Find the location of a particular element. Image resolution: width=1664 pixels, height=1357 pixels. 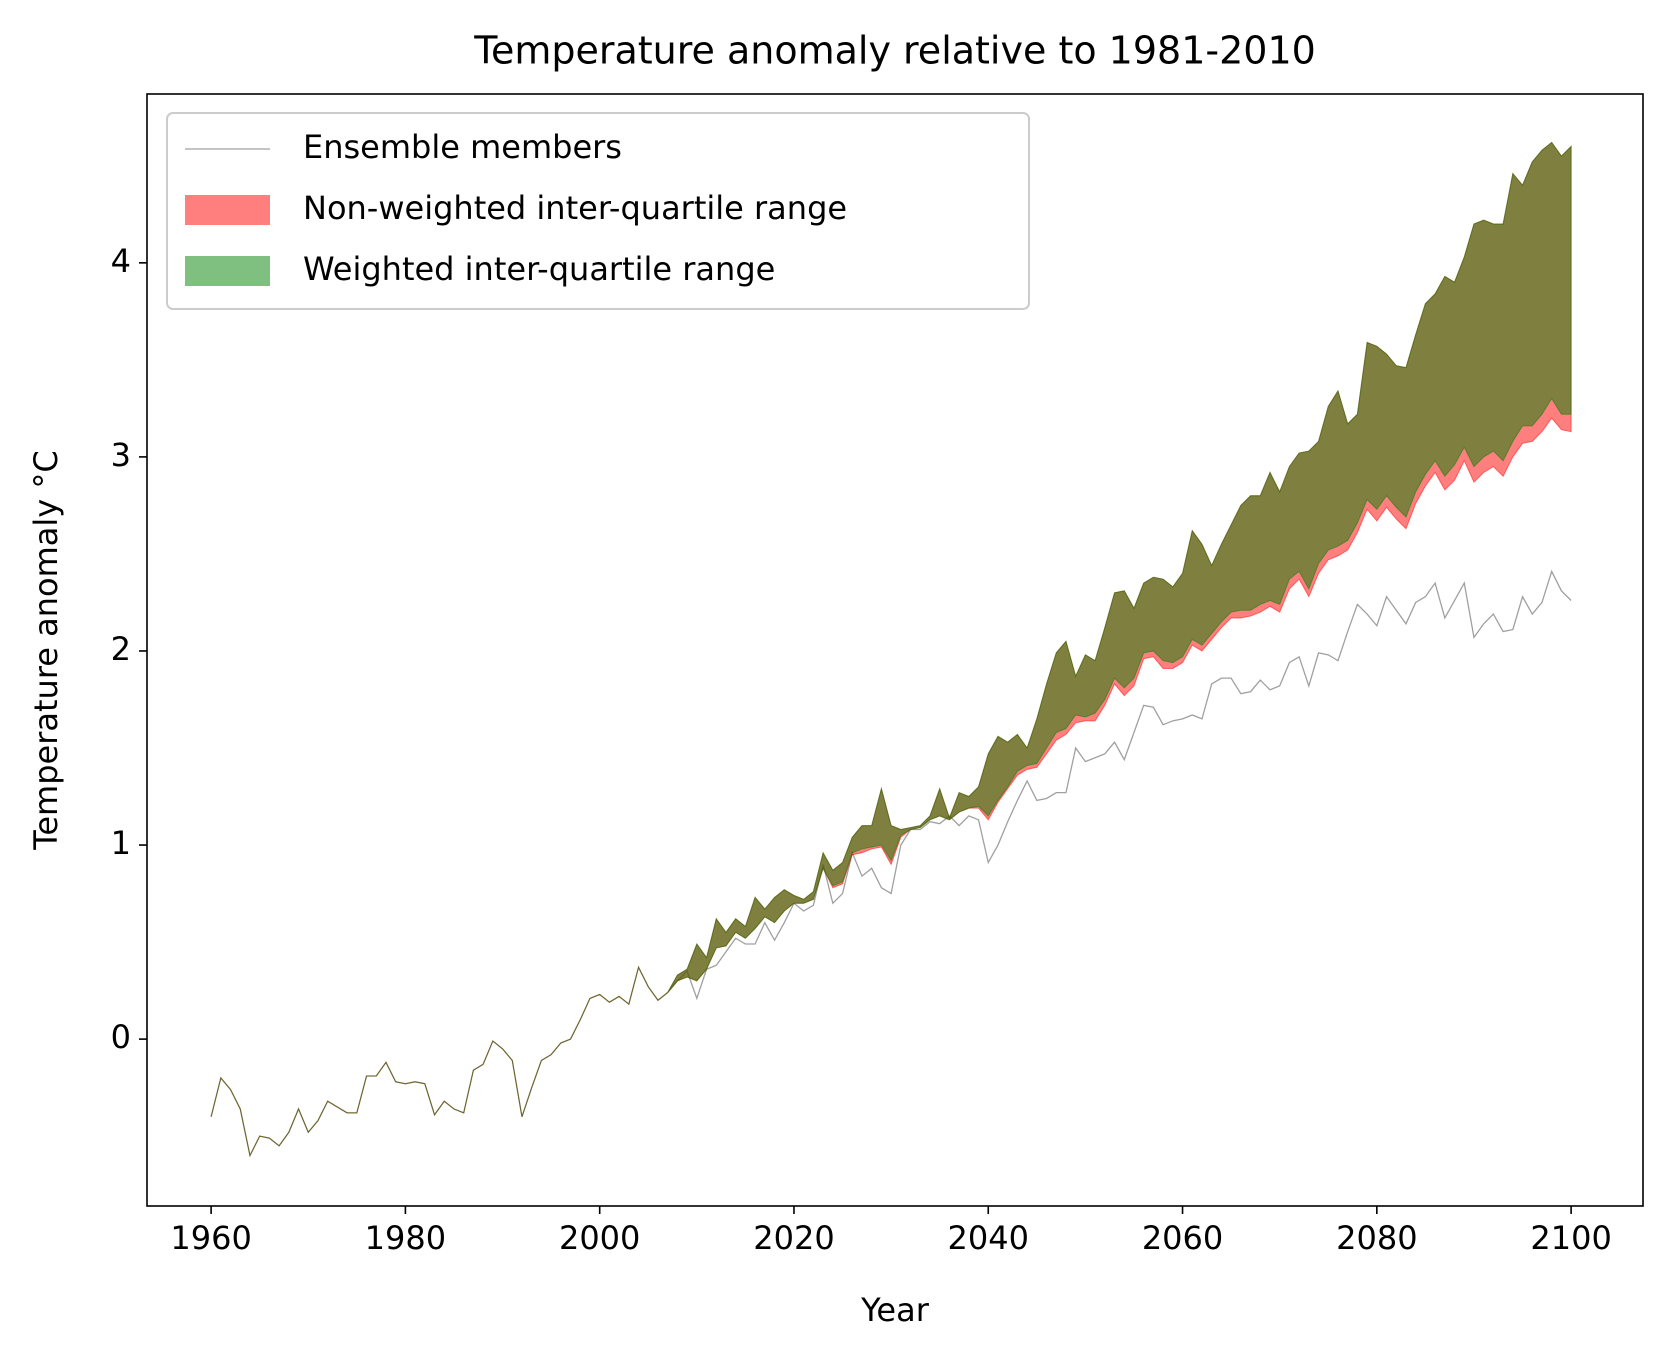

x-tick-label: 2060 is located at coordinates (1182, 1238).